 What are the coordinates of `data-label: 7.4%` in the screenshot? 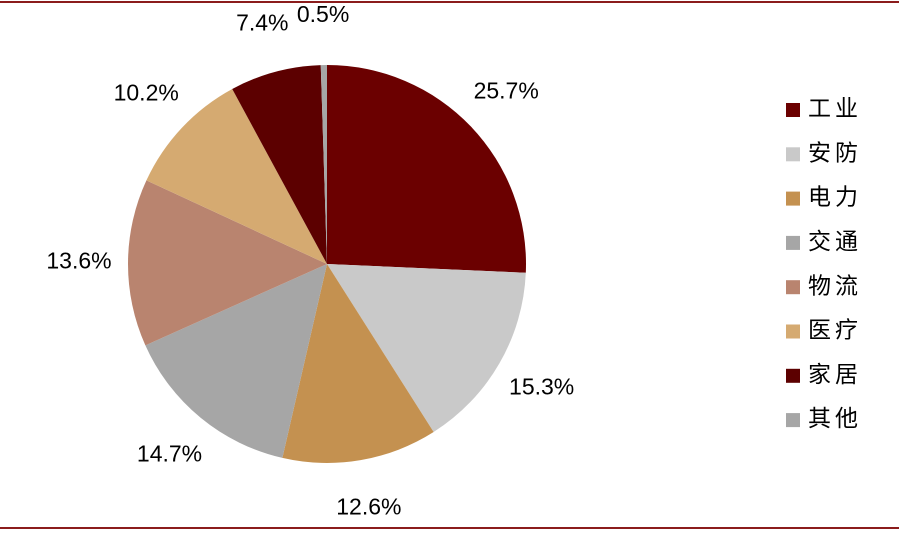 It's located at (262, 23).